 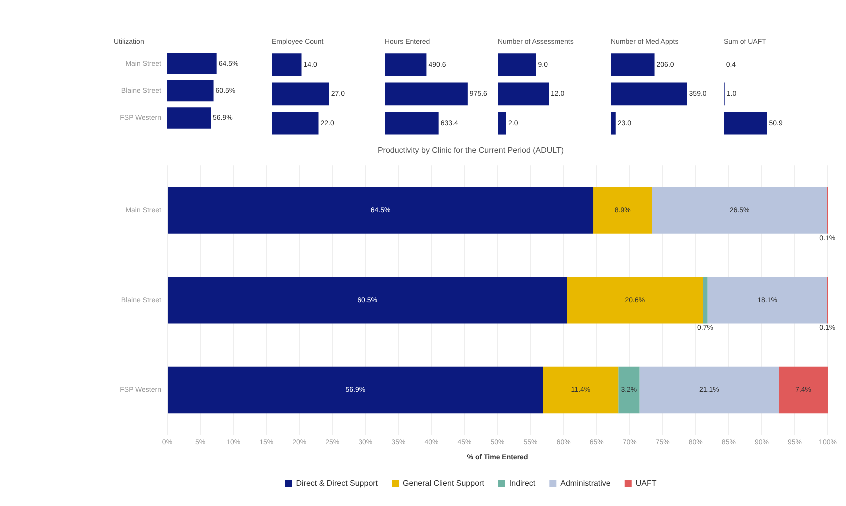 I want to click on legend-label: Administrative, so click(x=586, y=483).